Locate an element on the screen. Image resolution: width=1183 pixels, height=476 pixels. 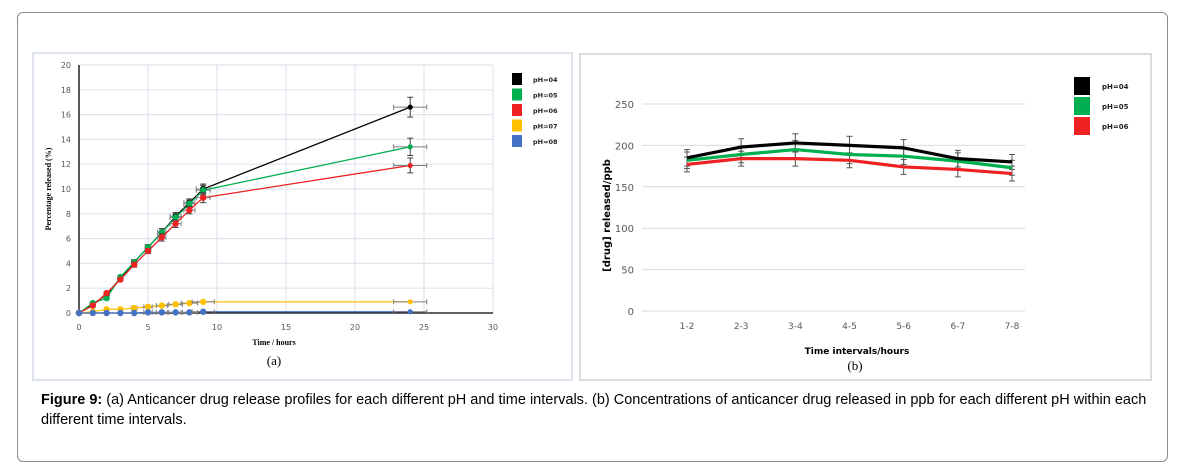
x-tick-label: 7-8 is located at coordinates (1012, 327).